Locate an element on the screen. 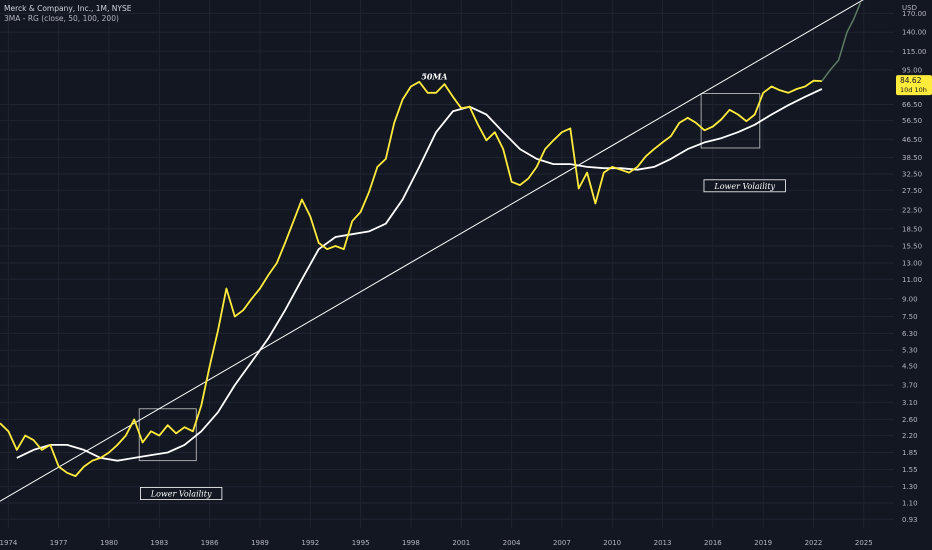 Image resolution: width=932 pixels, height=550 pixels. x-tick-label: 2022 is located at coordinates (814, 543).